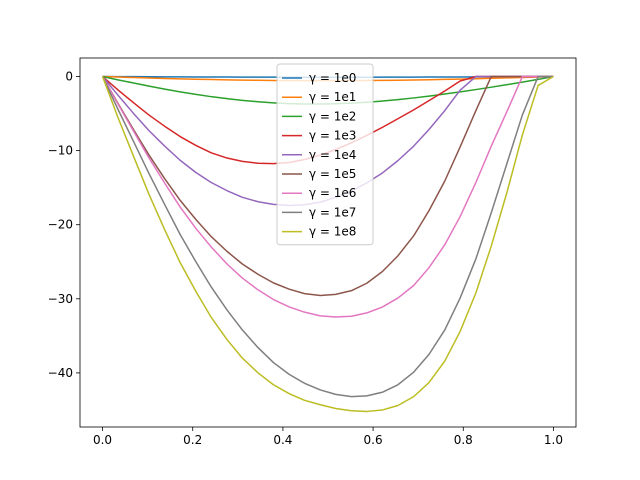  What do you see at coordinates (102, 440) in the screenshot?
I see `x-tick-label: 0.0` at bounding box center [102, 440].